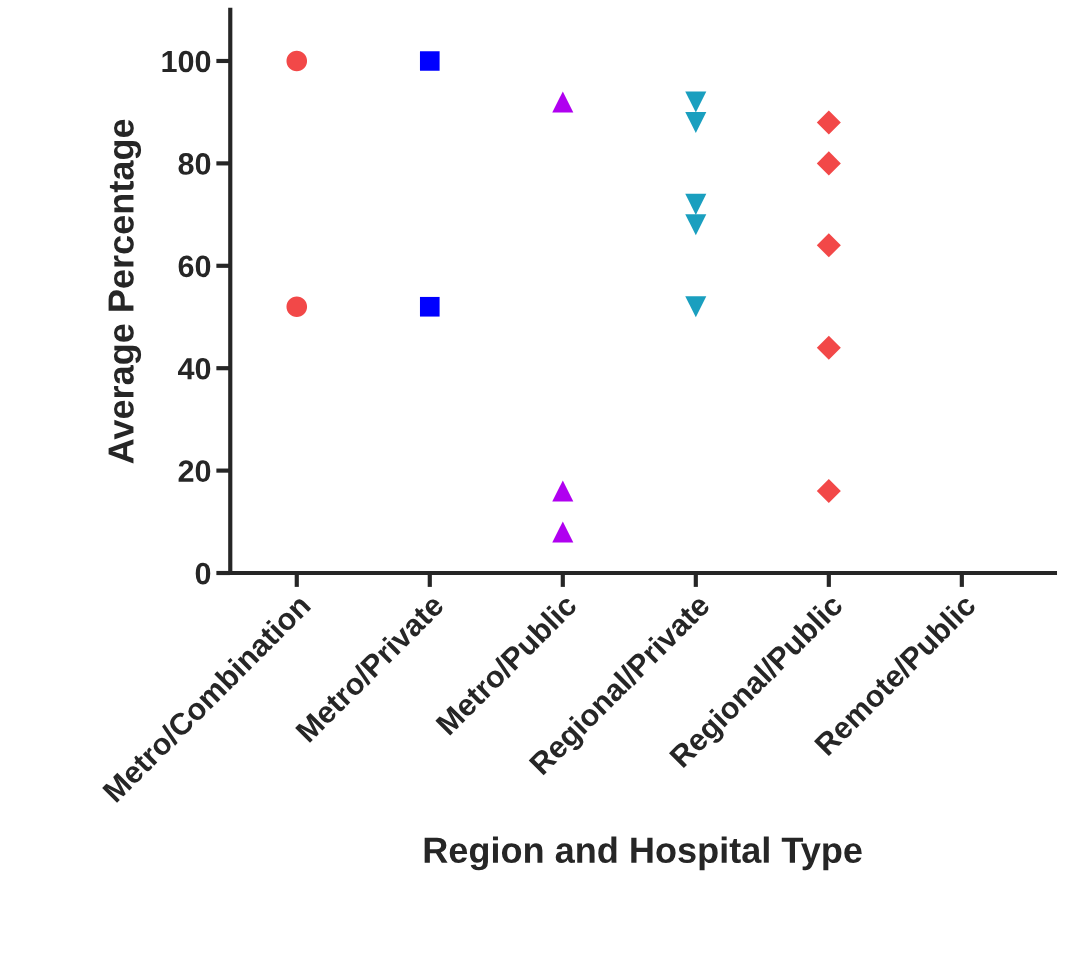 The width and height of the screenshot is (1071, 977). I want to click on y-tick-label: 80, so click(194, 164).